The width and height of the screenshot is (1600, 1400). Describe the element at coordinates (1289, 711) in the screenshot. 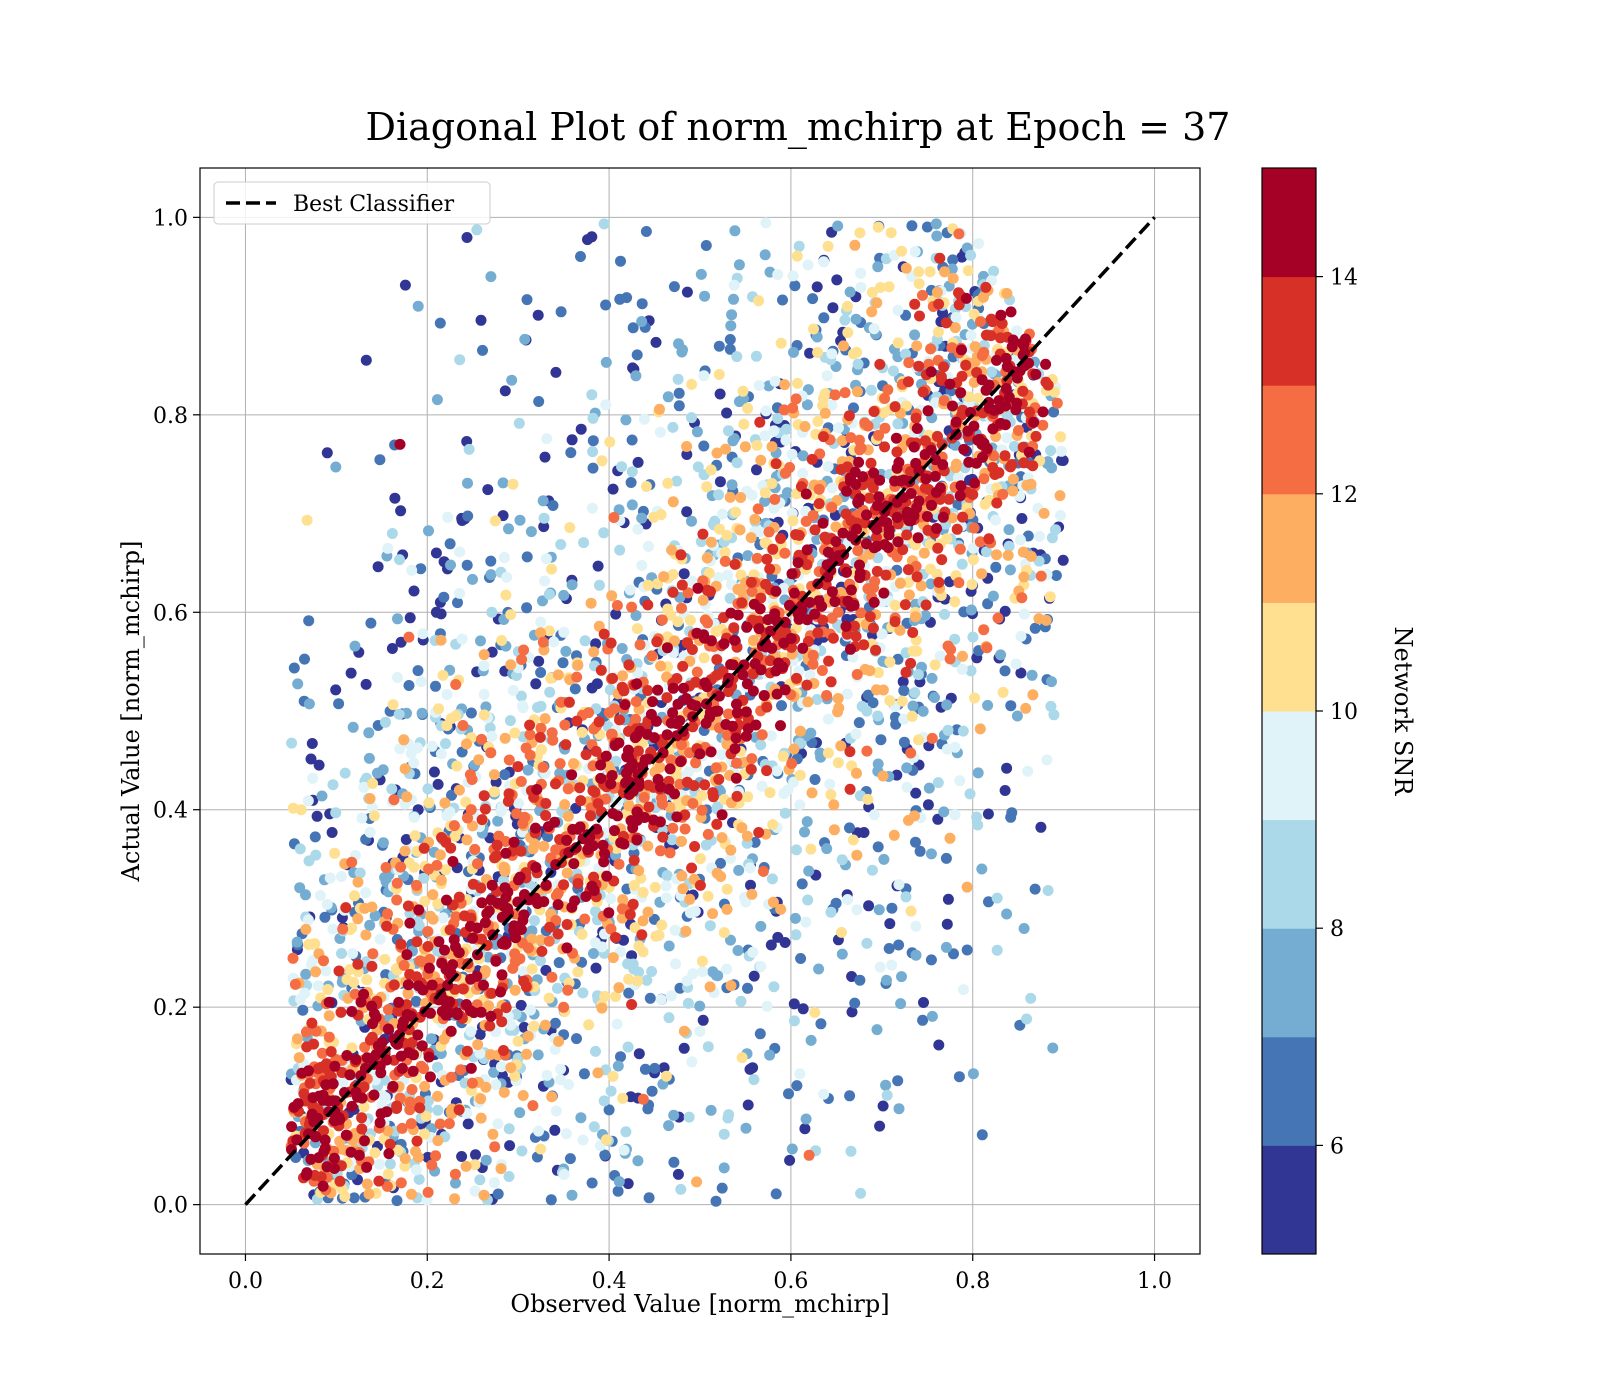

I see `colorbar` at that location.